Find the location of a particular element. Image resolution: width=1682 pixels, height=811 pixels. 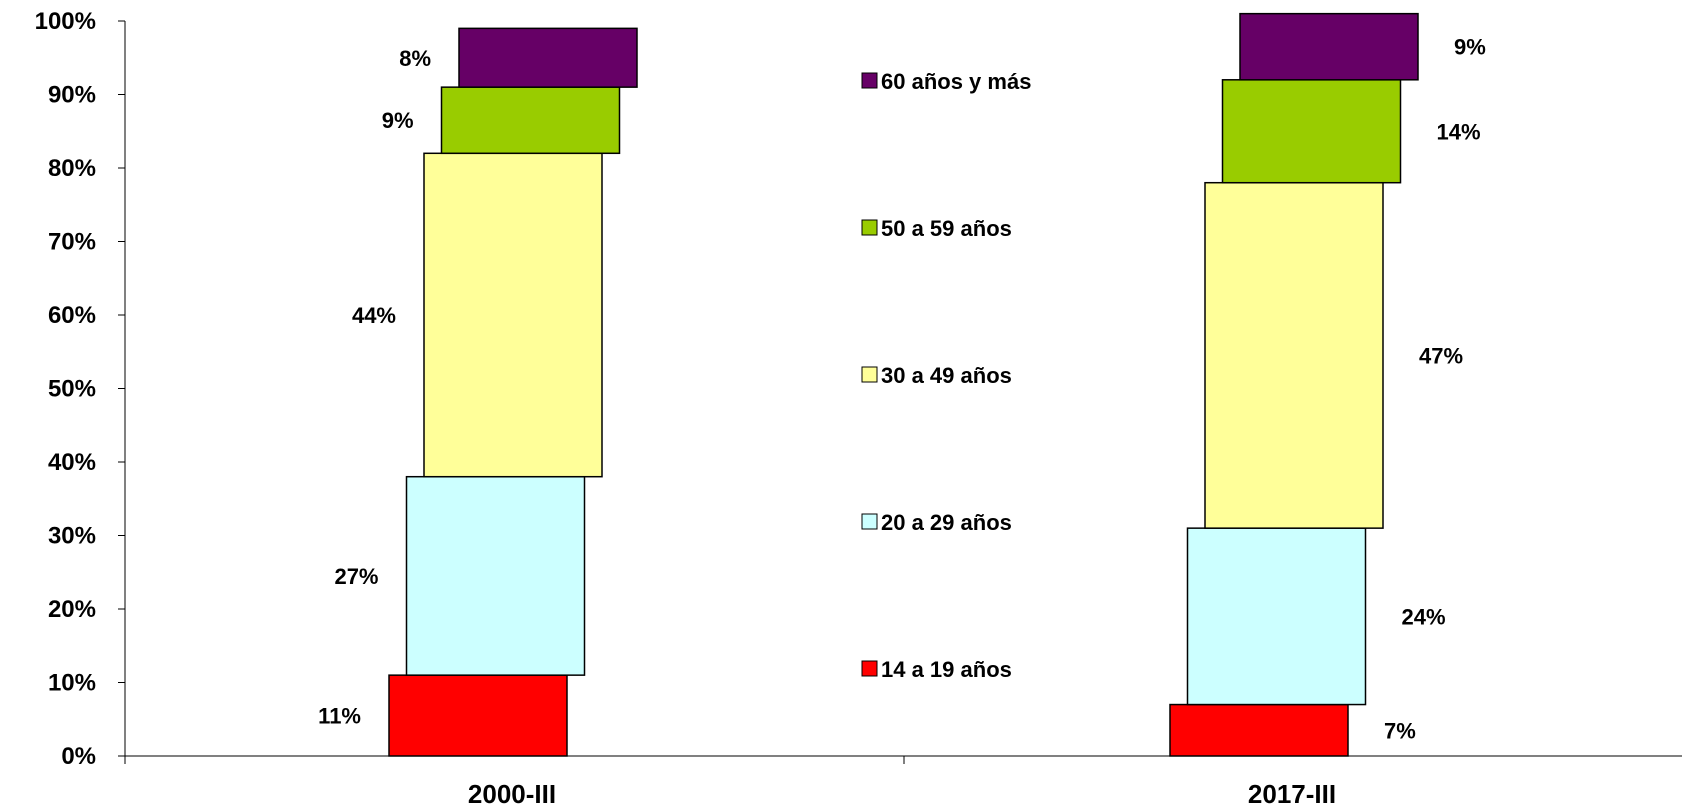

x-category-label: 2017-III is located at coordinates (1292, 794).